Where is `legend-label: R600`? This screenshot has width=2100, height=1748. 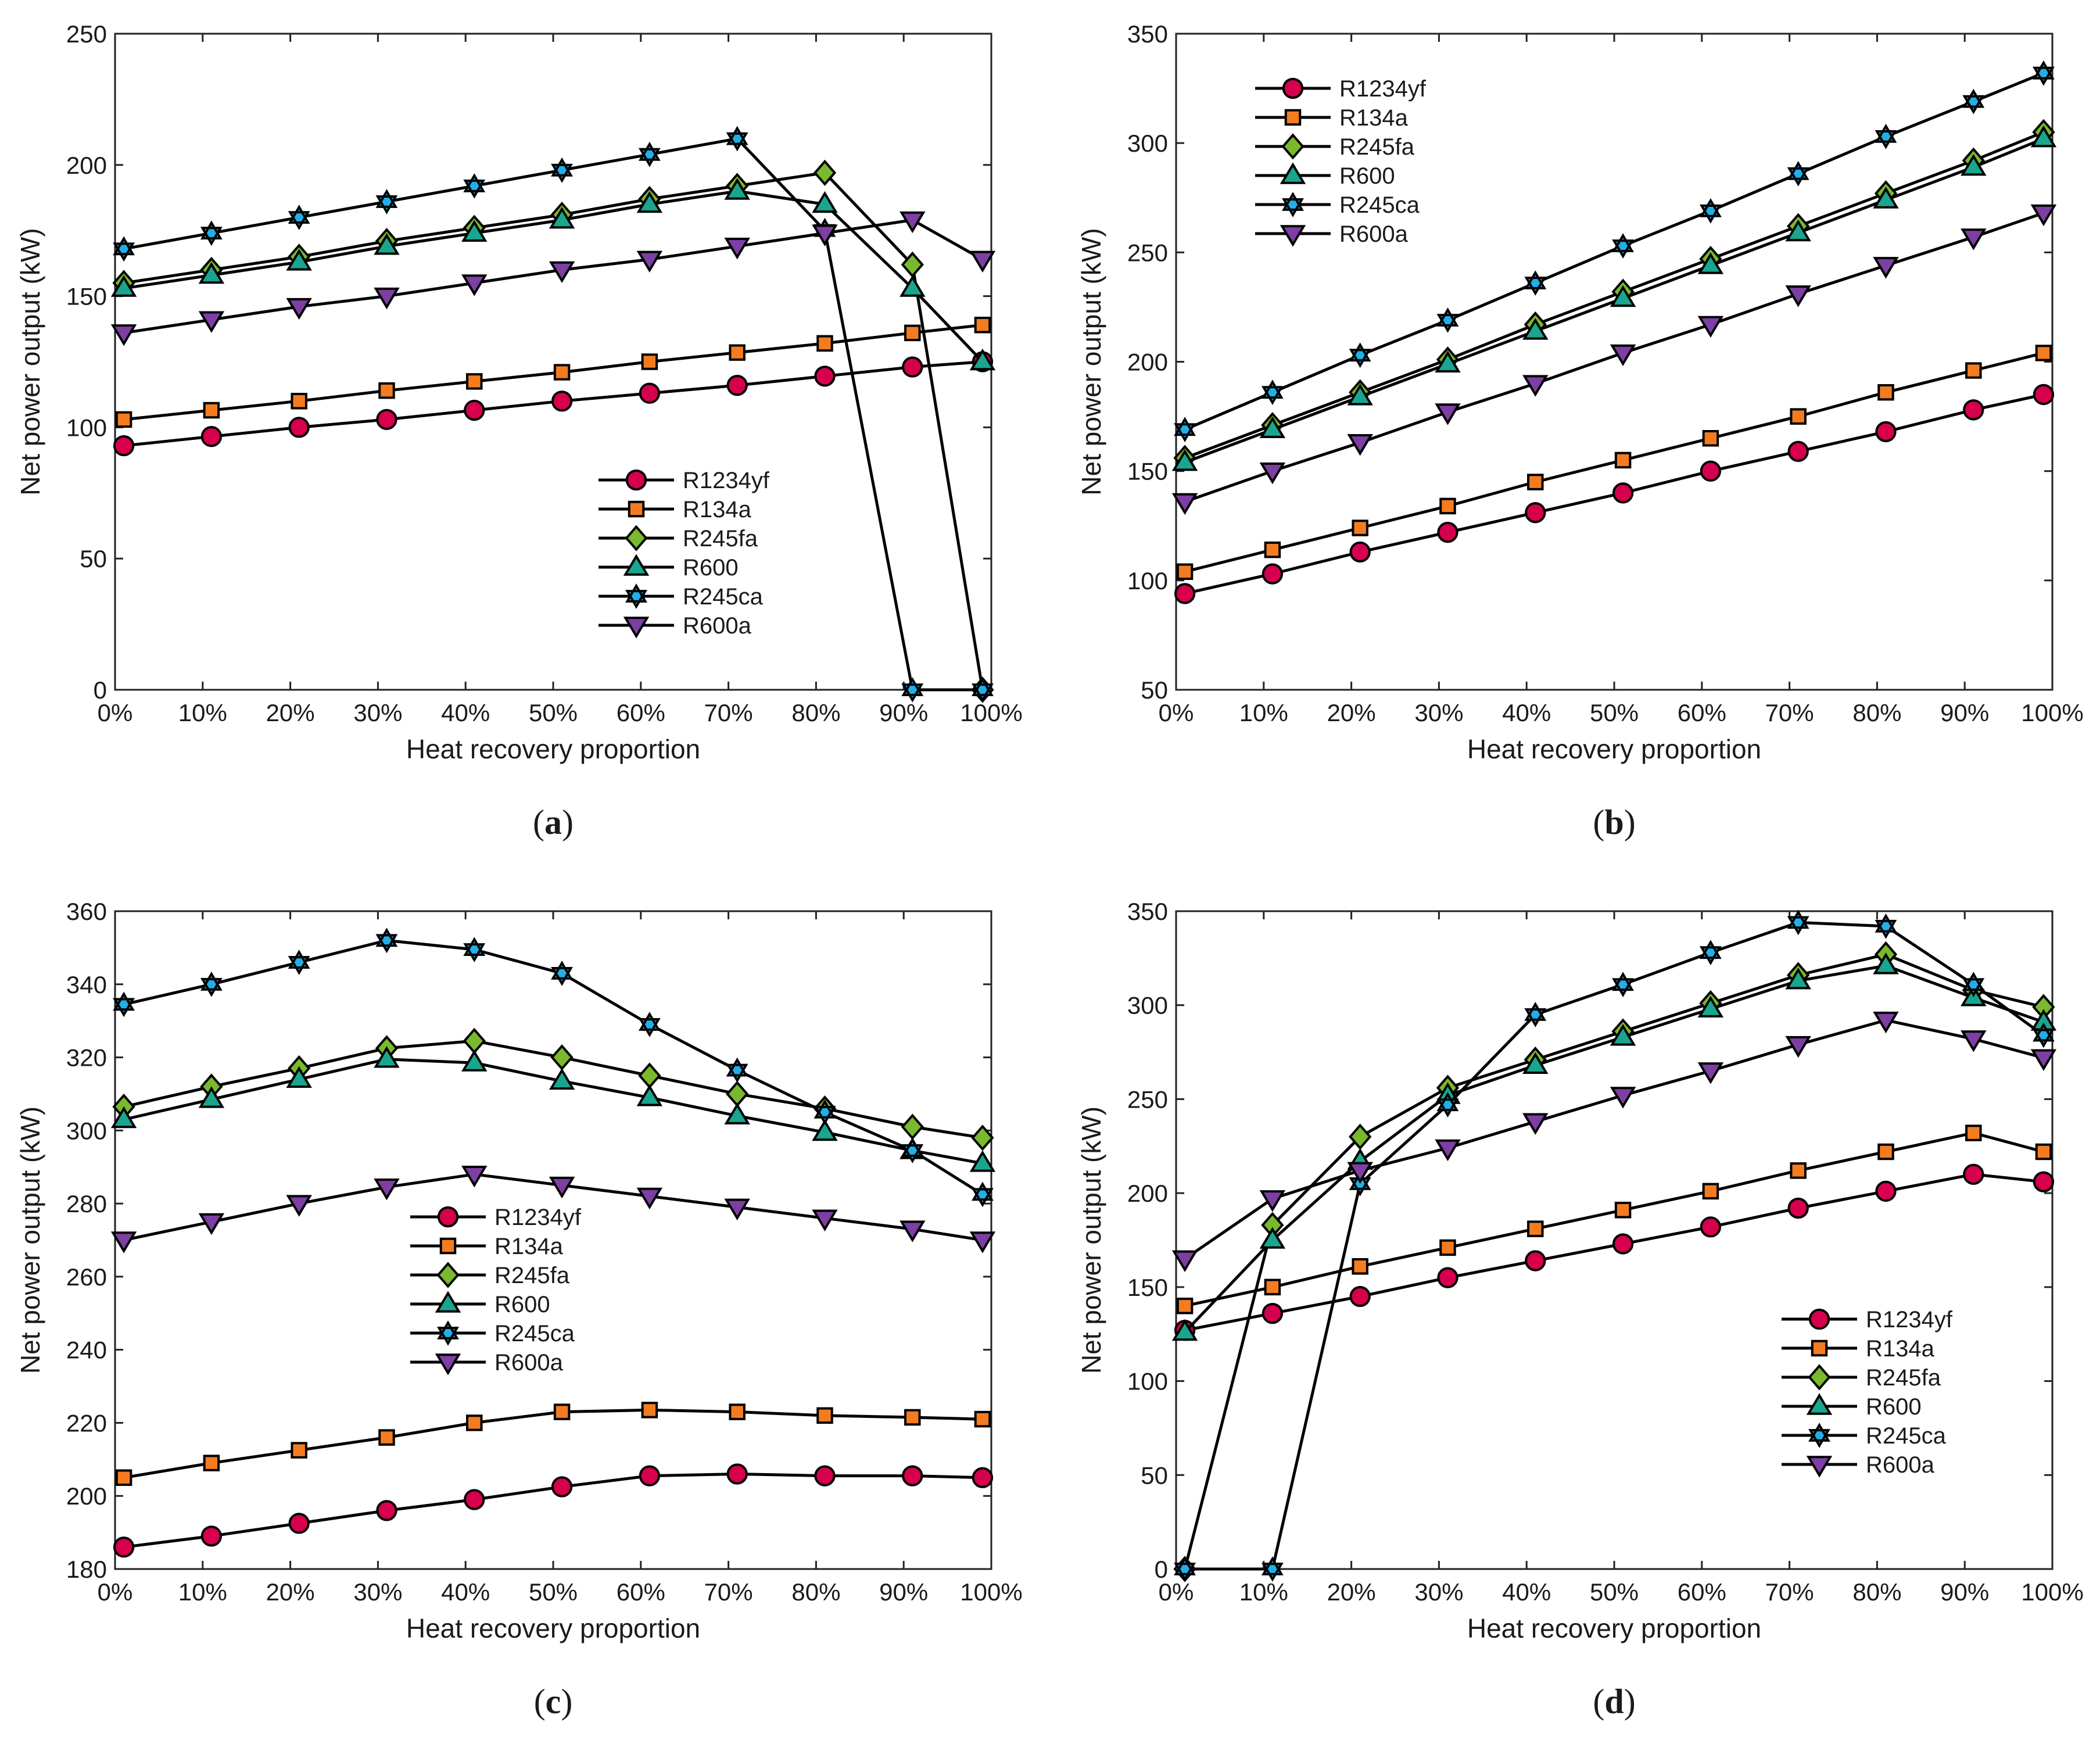 legend-label: R600 is located at coordinates (1894, 1407).